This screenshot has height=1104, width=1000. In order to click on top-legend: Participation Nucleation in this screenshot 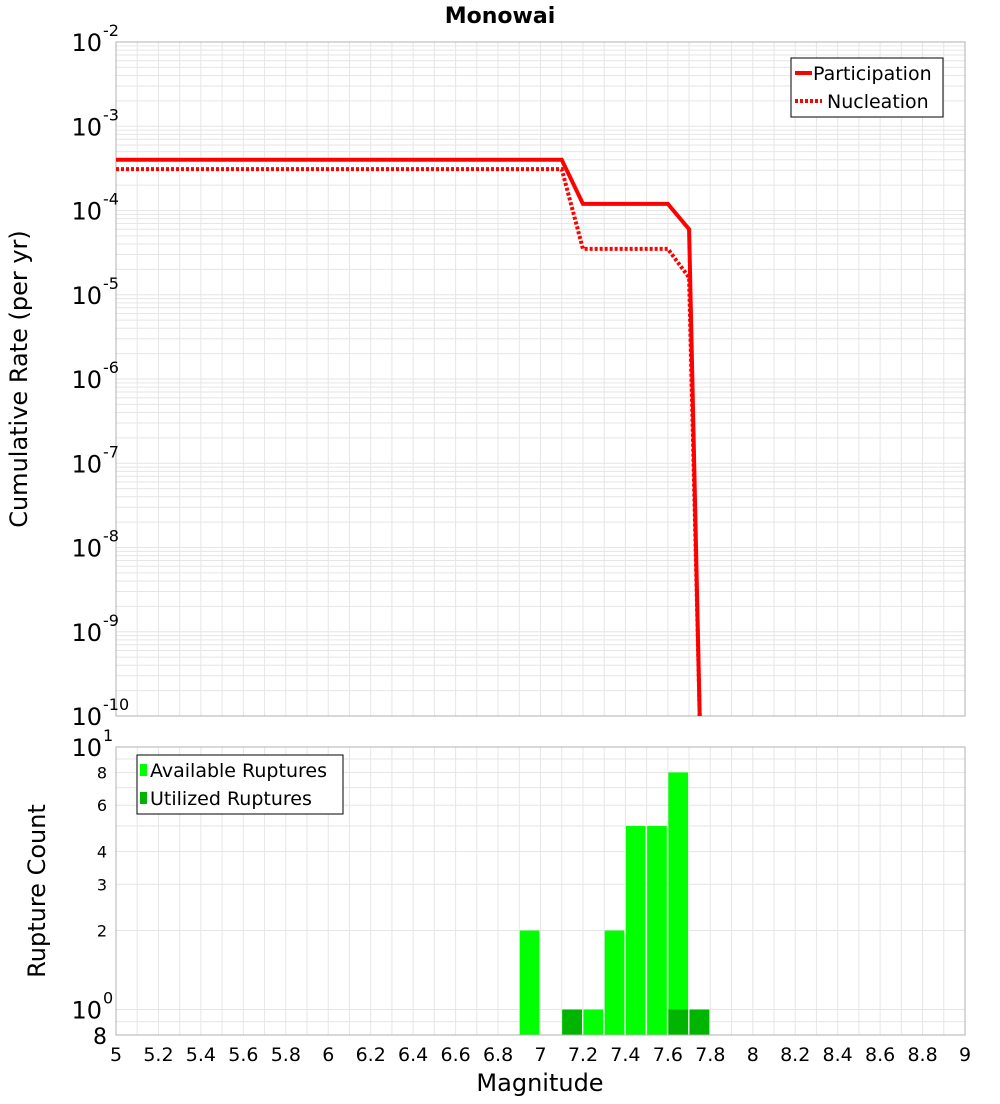, I will do `click(867, 87)`.